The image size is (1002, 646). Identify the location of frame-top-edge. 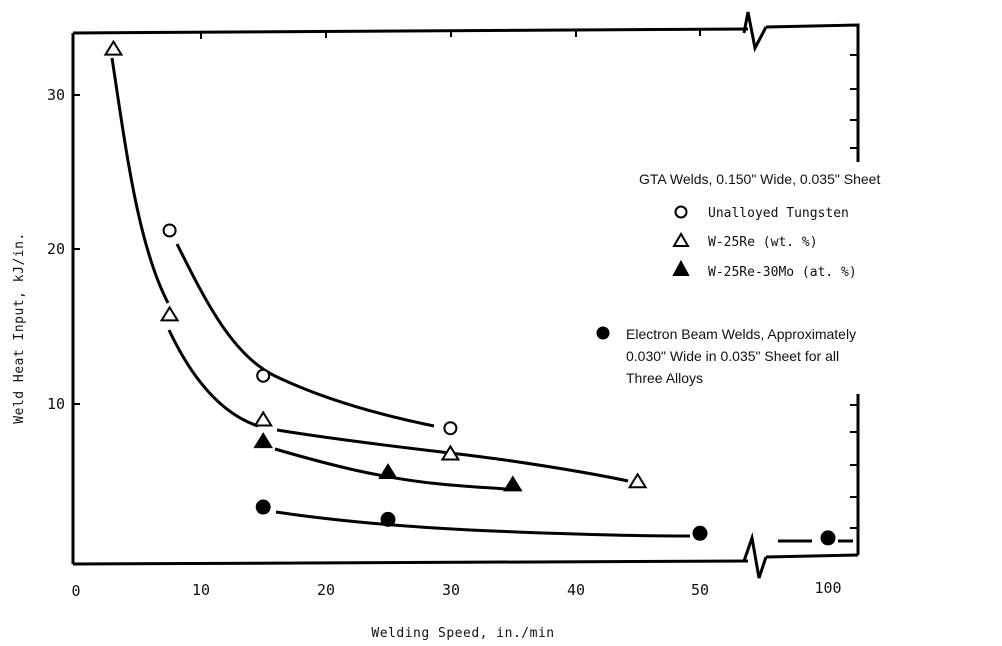
(410, 31).